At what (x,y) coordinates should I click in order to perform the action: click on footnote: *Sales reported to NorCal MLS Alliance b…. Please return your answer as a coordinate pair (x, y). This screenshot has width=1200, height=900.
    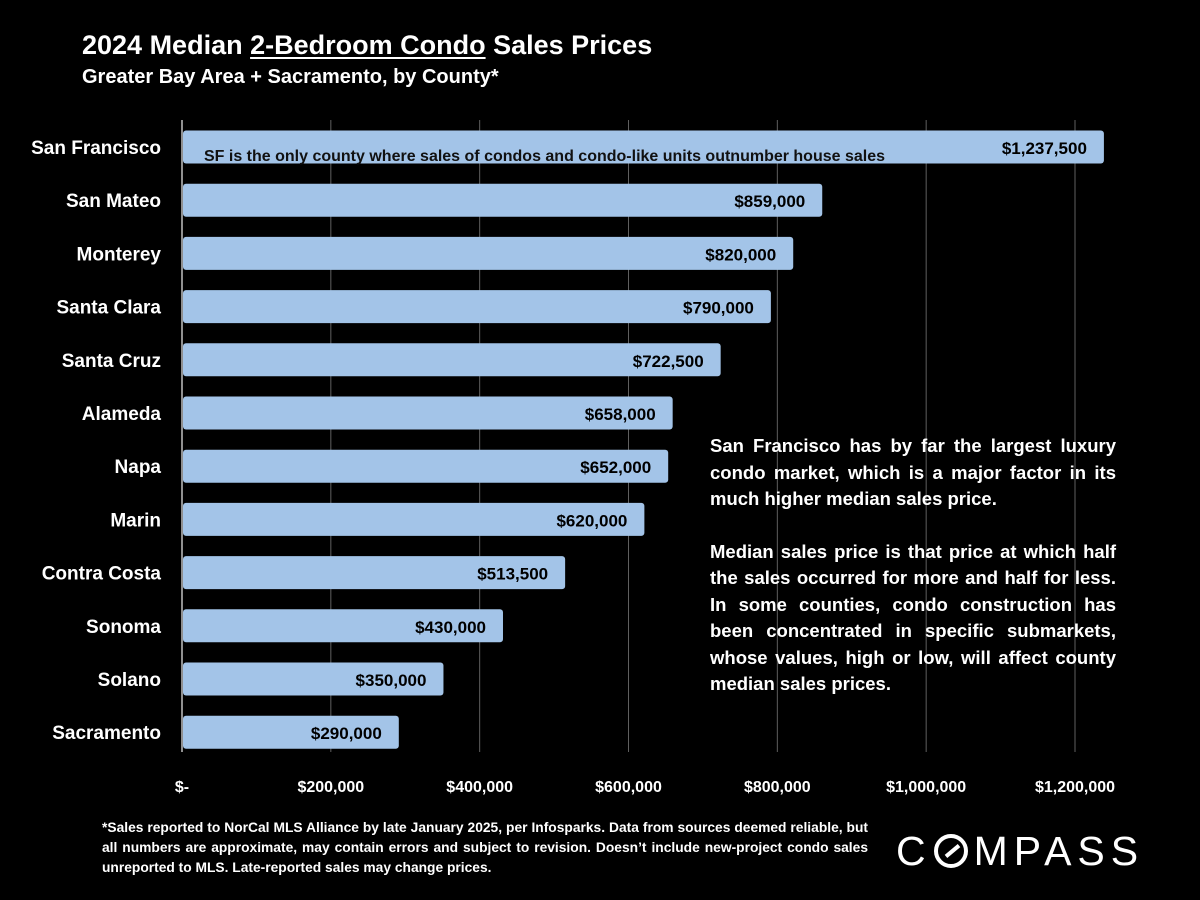
    Looking at the image, I should click on (485, 847).